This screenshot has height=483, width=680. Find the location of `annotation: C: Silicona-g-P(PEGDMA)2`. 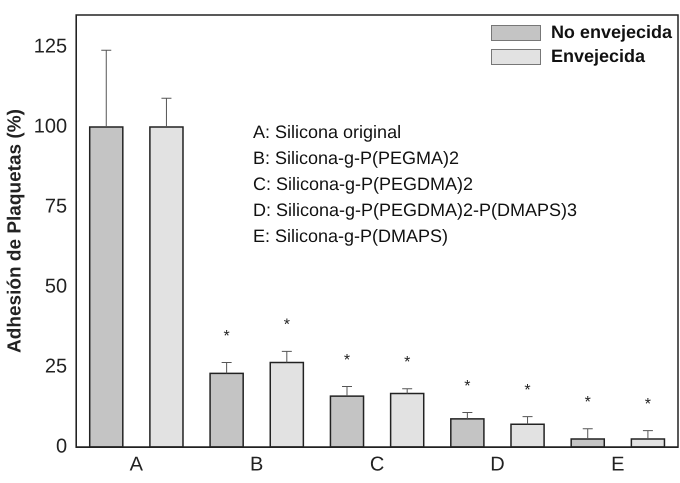

annotation: C: Silicona-g-P(PEGDMA)2 is located at coordinates (363, 184).